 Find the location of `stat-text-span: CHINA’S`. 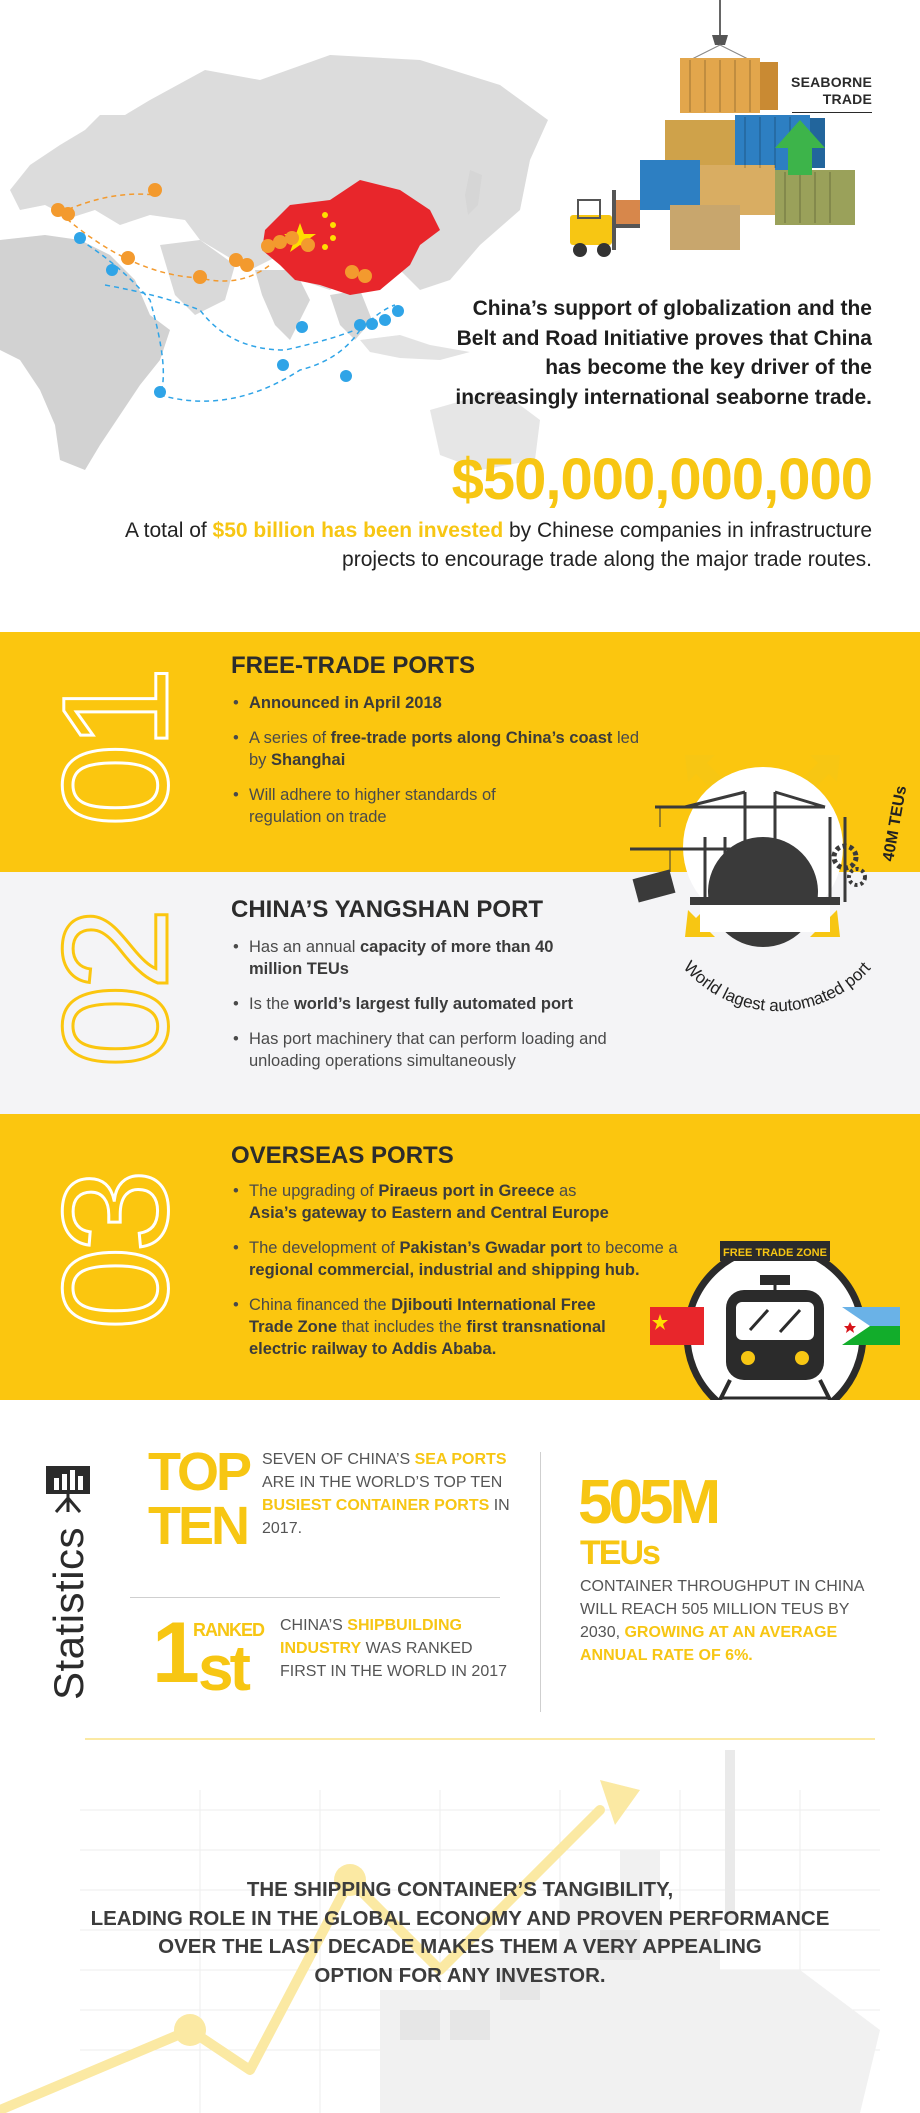

stat-text-span: CHINA’S is located at coordinates (314, 1625).